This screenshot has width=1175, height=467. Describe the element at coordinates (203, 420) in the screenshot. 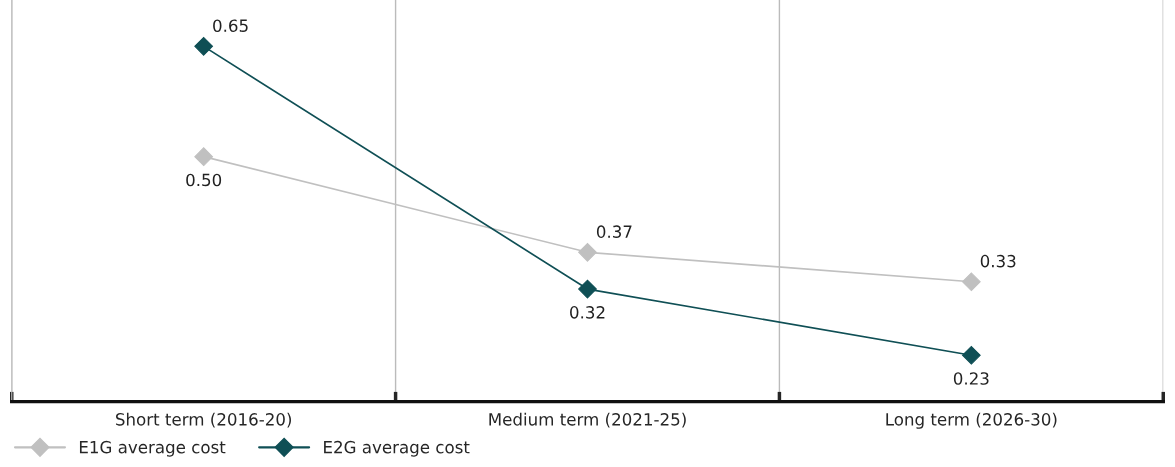

I see `x-tick-label: Short term (2016-20)` at that location.